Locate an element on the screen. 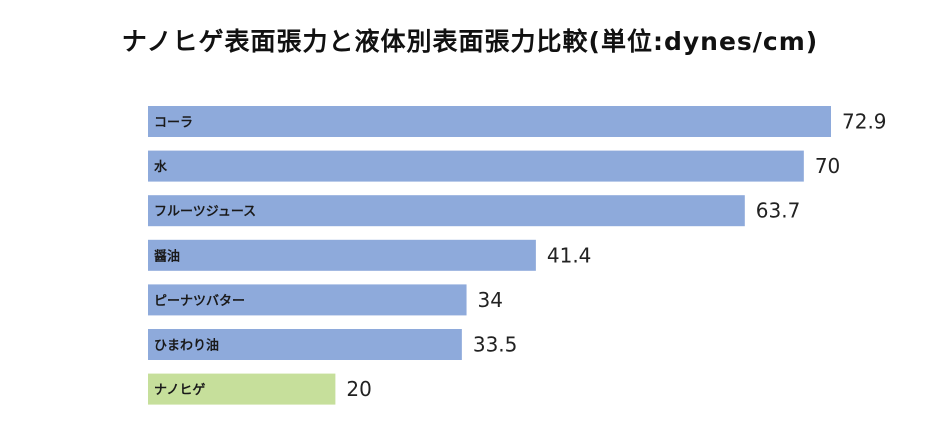  value-label-3: 41.4 is located at coordinates (569, 255).